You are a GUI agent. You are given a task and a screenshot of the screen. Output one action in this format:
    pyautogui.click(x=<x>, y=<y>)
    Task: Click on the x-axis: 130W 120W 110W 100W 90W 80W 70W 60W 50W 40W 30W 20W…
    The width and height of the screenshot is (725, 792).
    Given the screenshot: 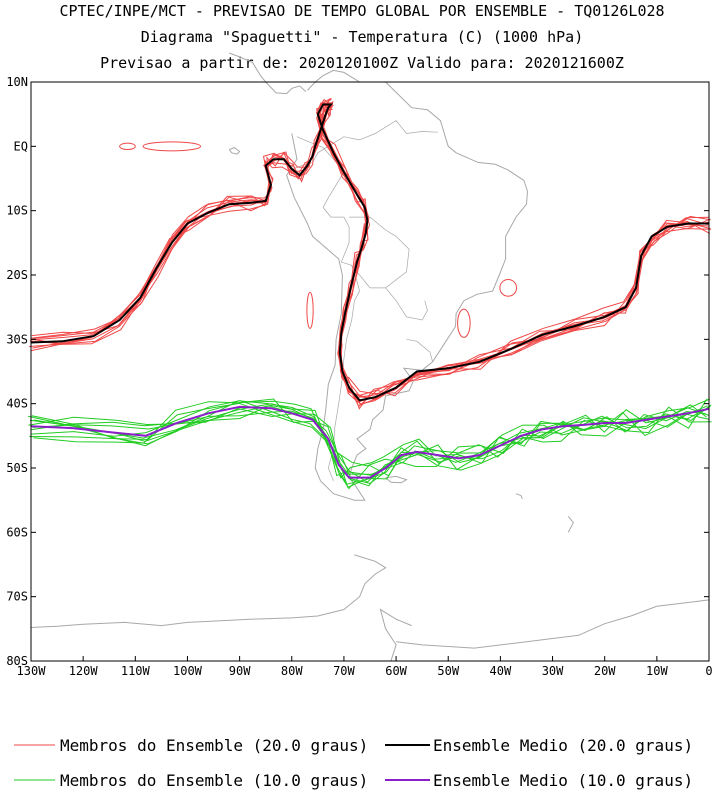 What is the action you would take?
    pyautogui.click(x=365, y=667)
    